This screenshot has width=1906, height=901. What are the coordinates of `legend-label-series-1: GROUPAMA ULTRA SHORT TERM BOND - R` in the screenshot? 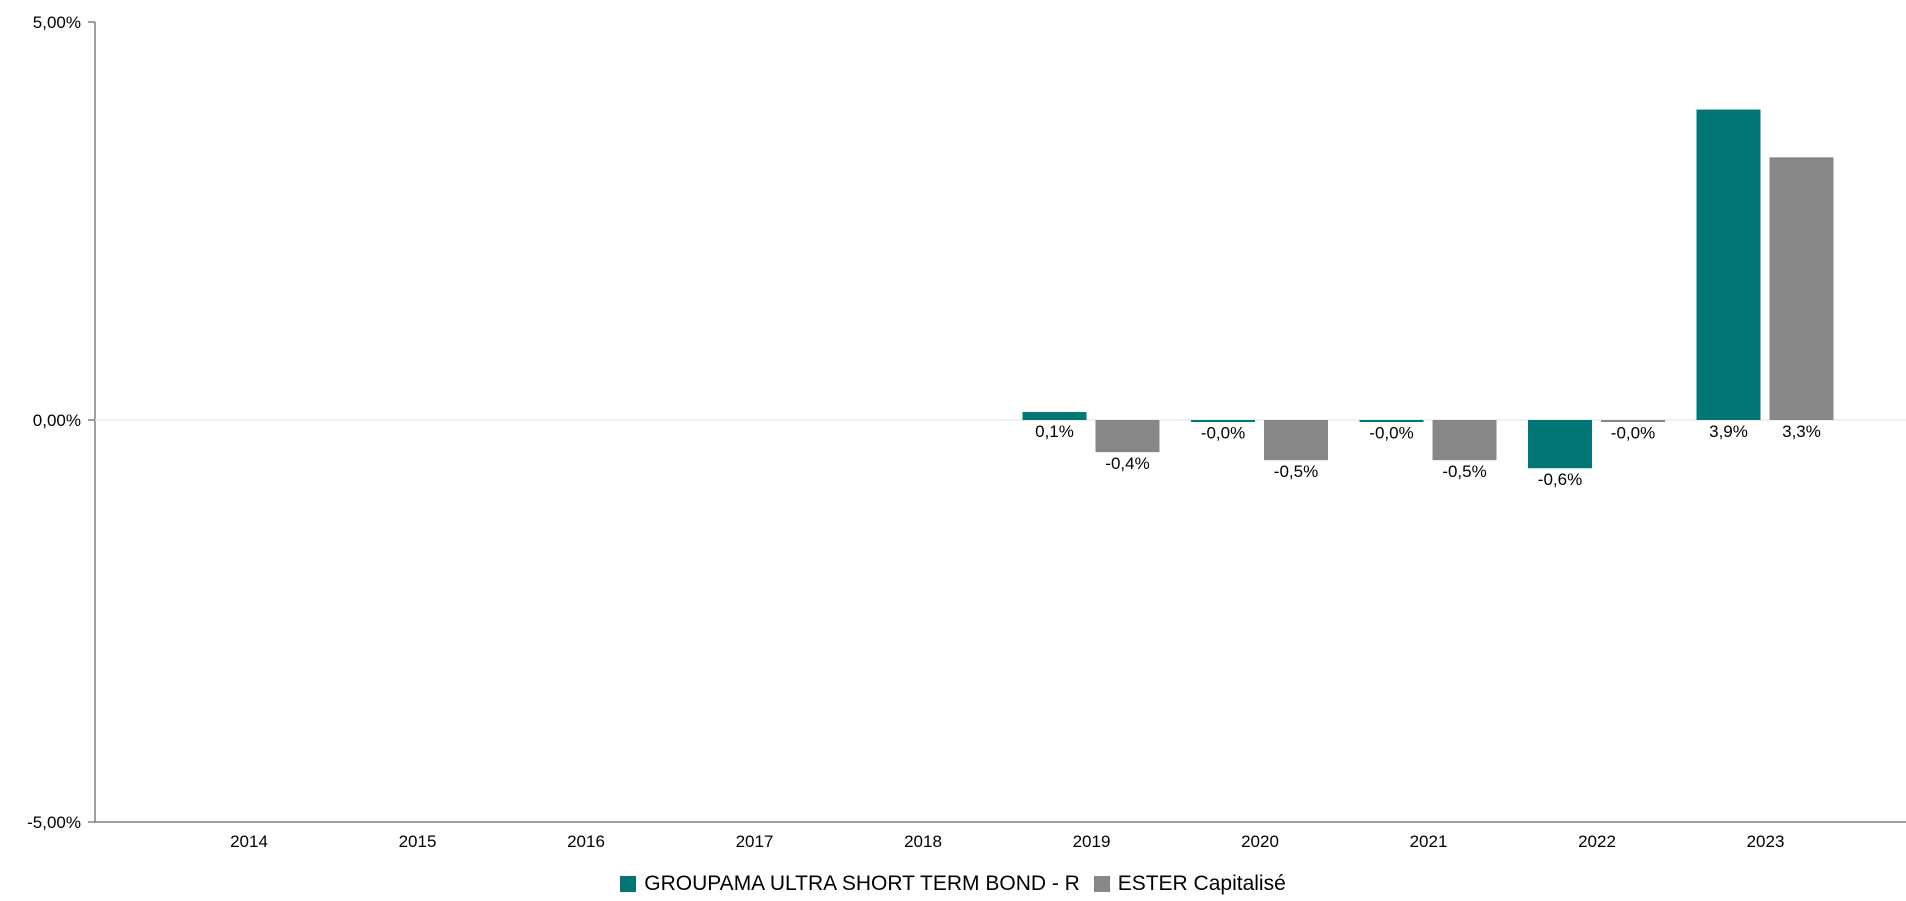 It's located at (862, 883).